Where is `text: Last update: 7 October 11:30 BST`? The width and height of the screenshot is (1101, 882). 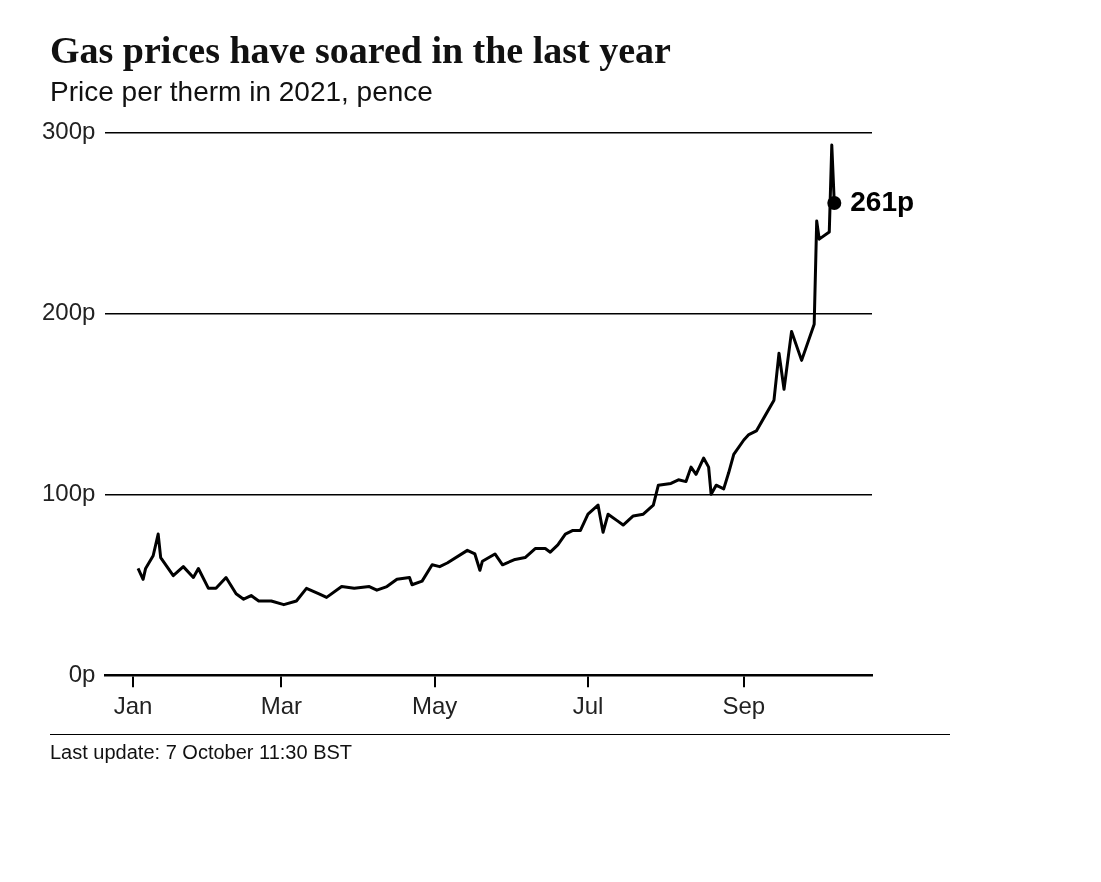 text: Last update: 7 October 11:30 BST is located at coordinates (202, 752).